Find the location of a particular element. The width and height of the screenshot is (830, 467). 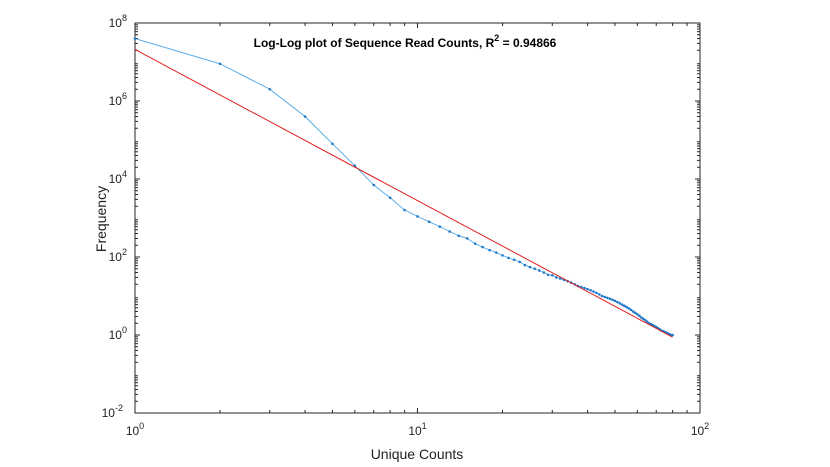

x-tick-label: 10¹ is located at coordinates (417, 429).